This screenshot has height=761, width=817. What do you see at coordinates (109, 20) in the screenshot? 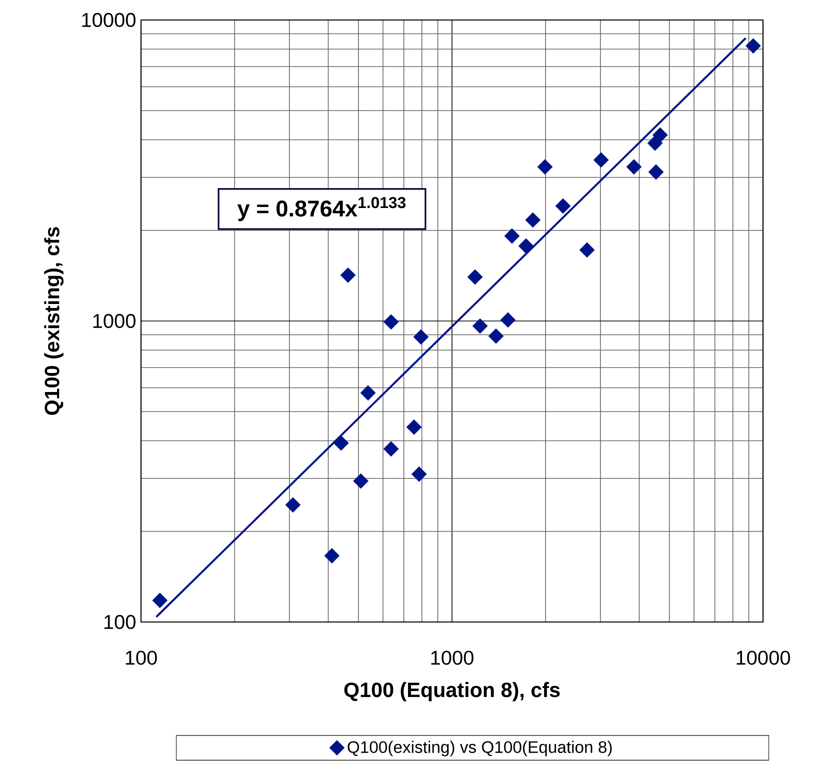
I see `y-tick-label: 10000` at bounding box center [109, 20].